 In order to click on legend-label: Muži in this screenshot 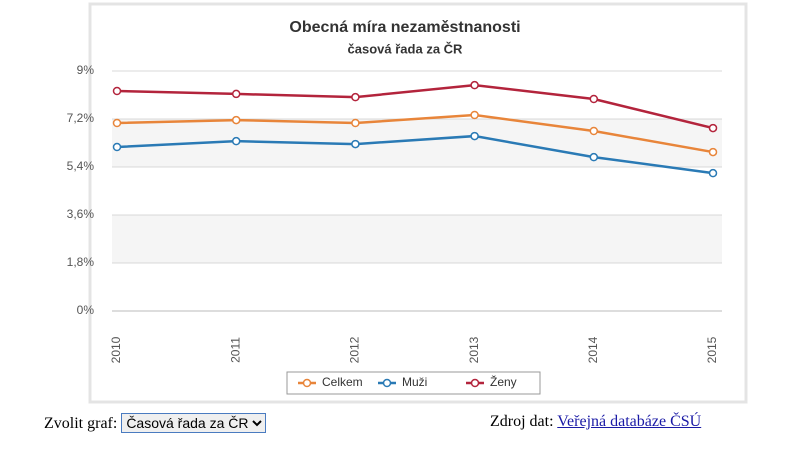, I will do `click(414, 382)`.